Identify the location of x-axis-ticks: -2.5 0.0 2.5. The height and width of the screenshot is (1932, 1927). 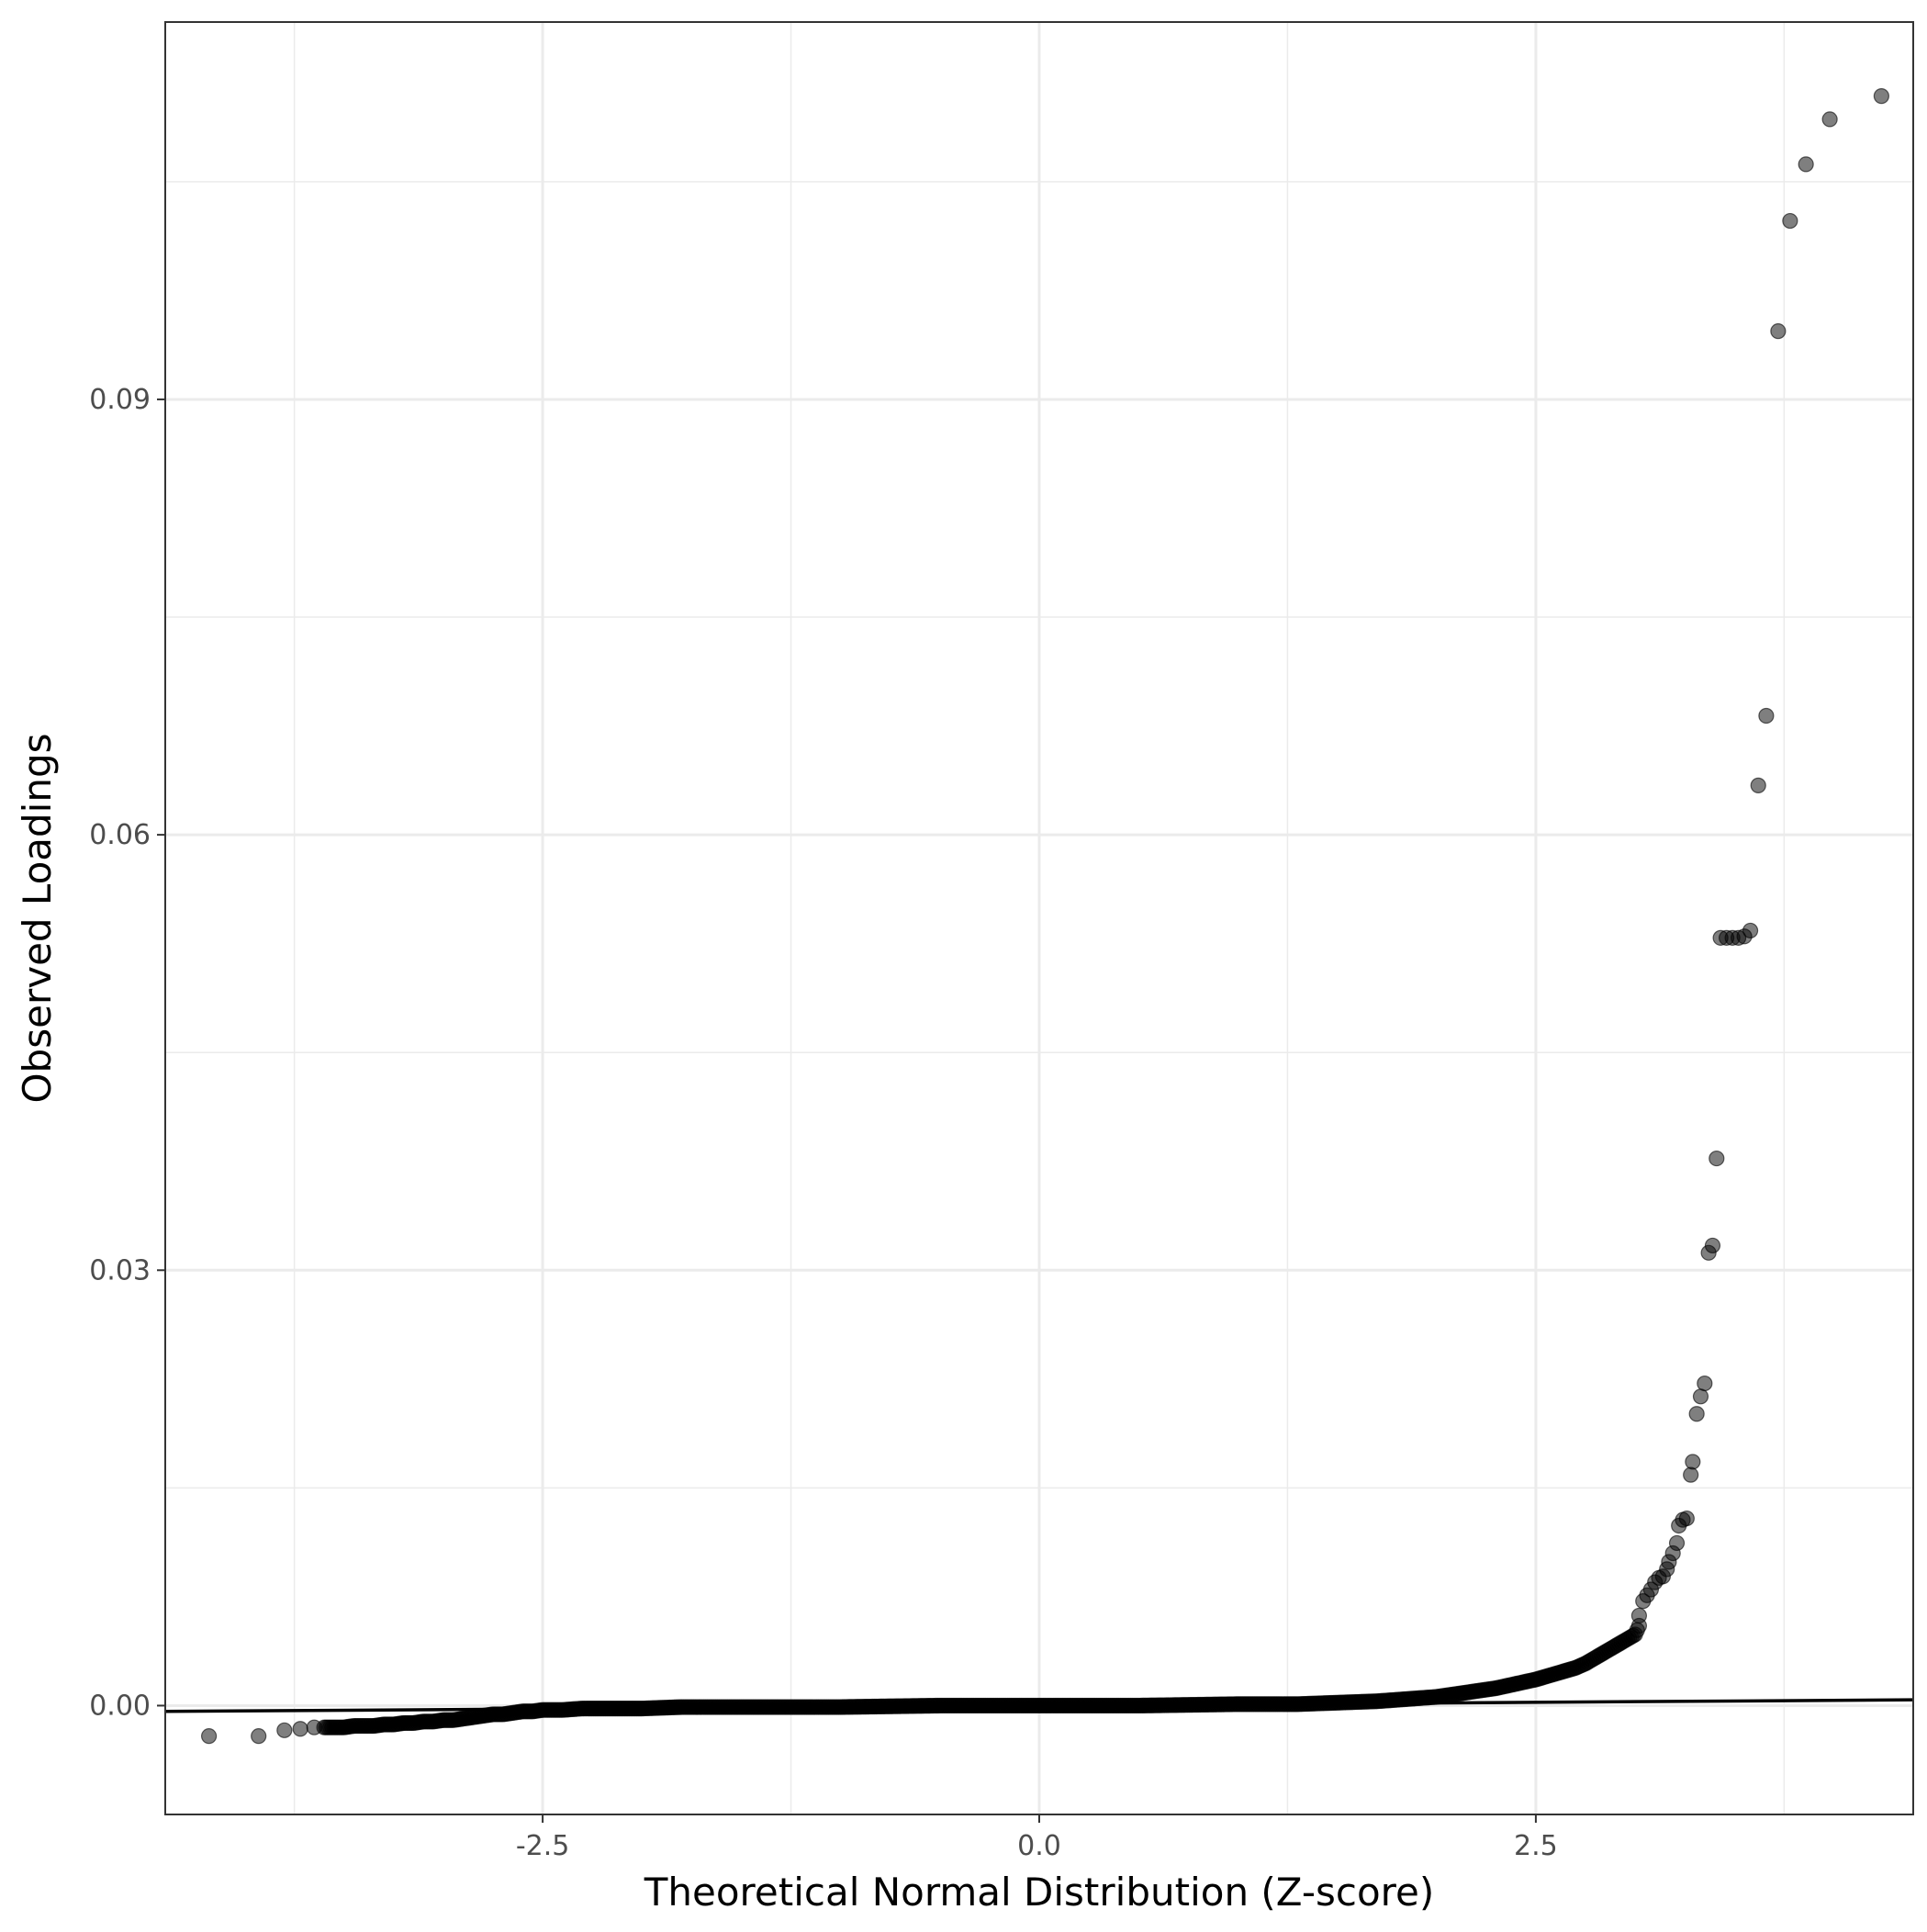
(1037, 1838).